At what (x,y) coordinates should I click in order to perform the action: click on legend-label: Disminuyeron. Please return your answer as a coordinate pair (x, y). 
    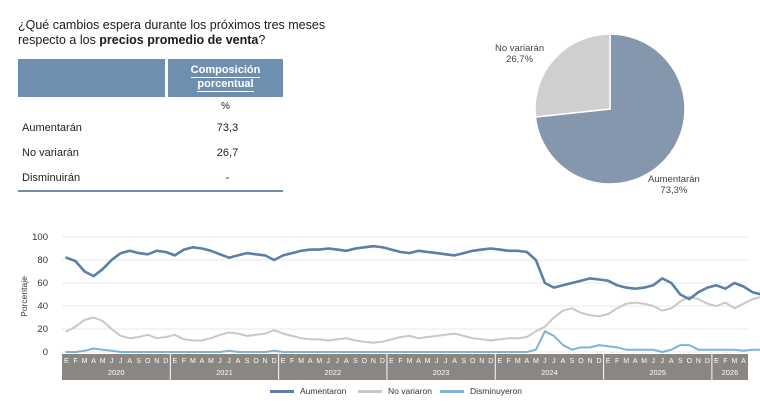
    Looking at the image, I should click on (496, 391).